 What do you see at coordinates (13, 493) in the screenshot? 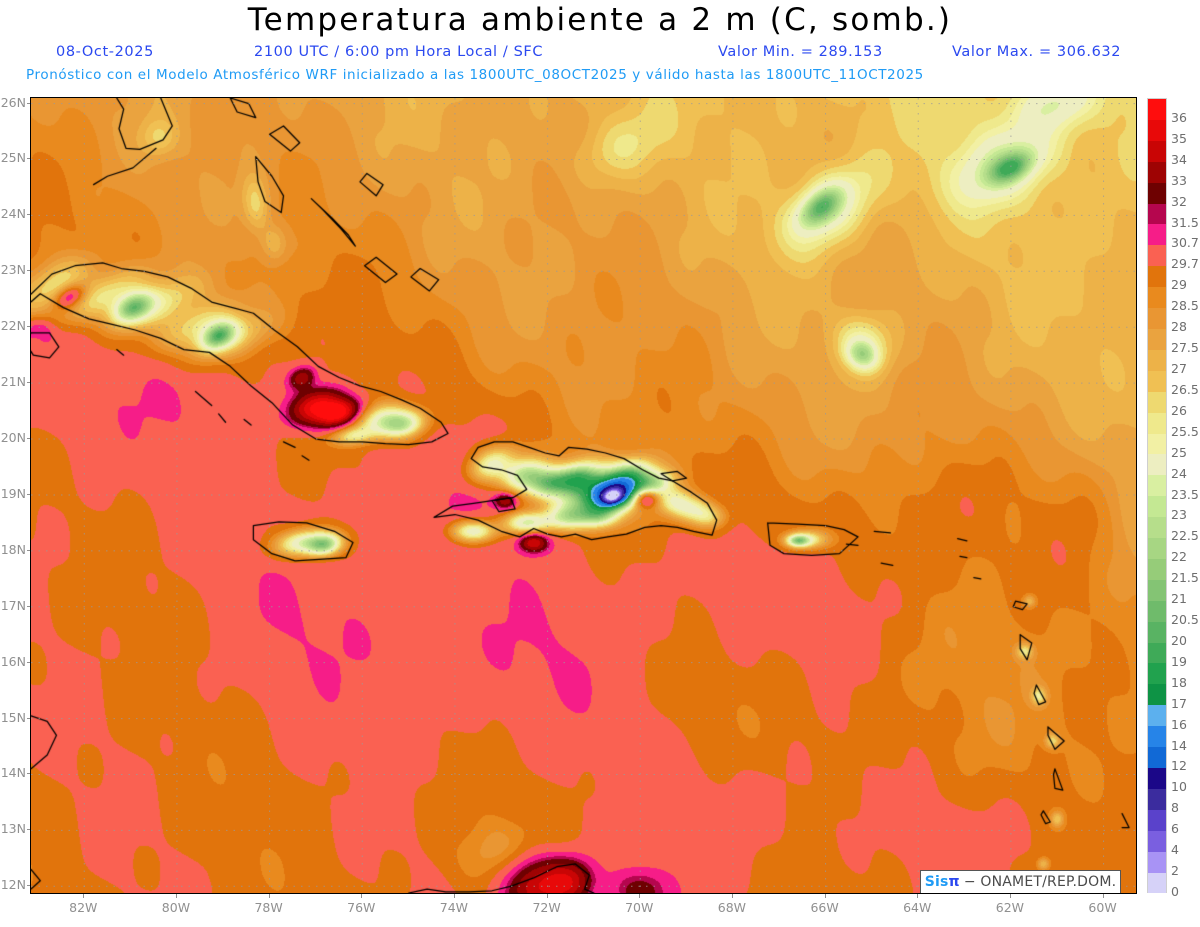
I see `lat-tick-label: 19N` at bounding box center [13, 493].